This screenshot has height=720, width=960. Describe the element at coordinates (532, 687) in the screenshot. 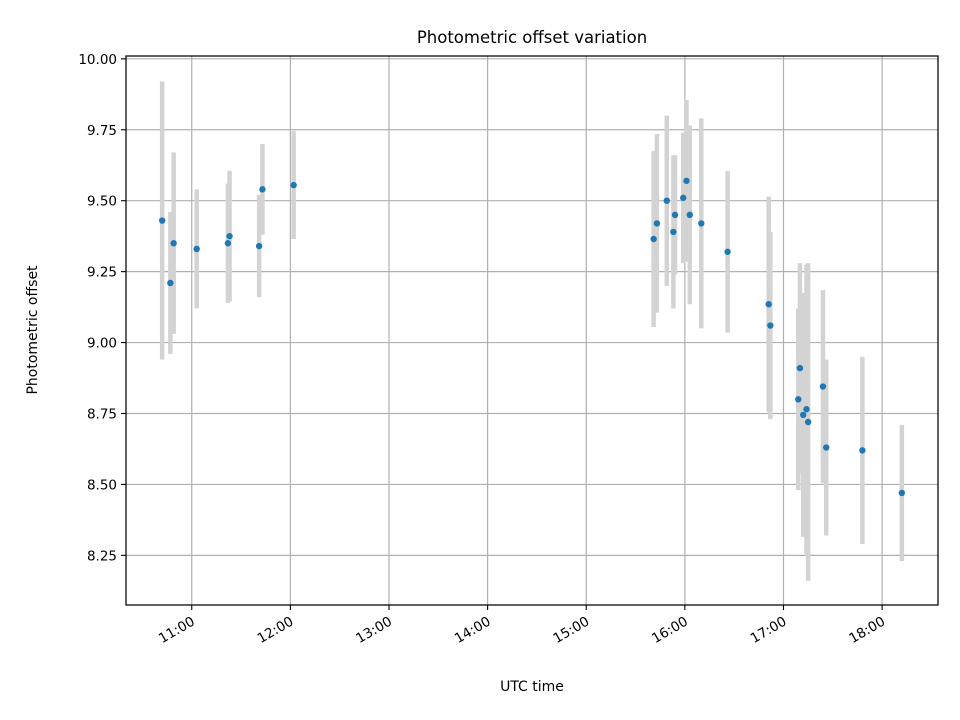

I see `x-axis-title: UTC time` at that location.